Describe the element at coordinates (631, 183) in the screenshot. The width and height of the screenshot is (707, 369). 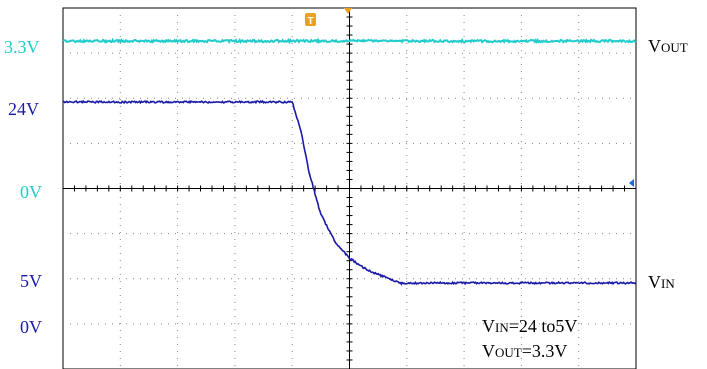
I see `ground-level-arrow-icon` at that location.